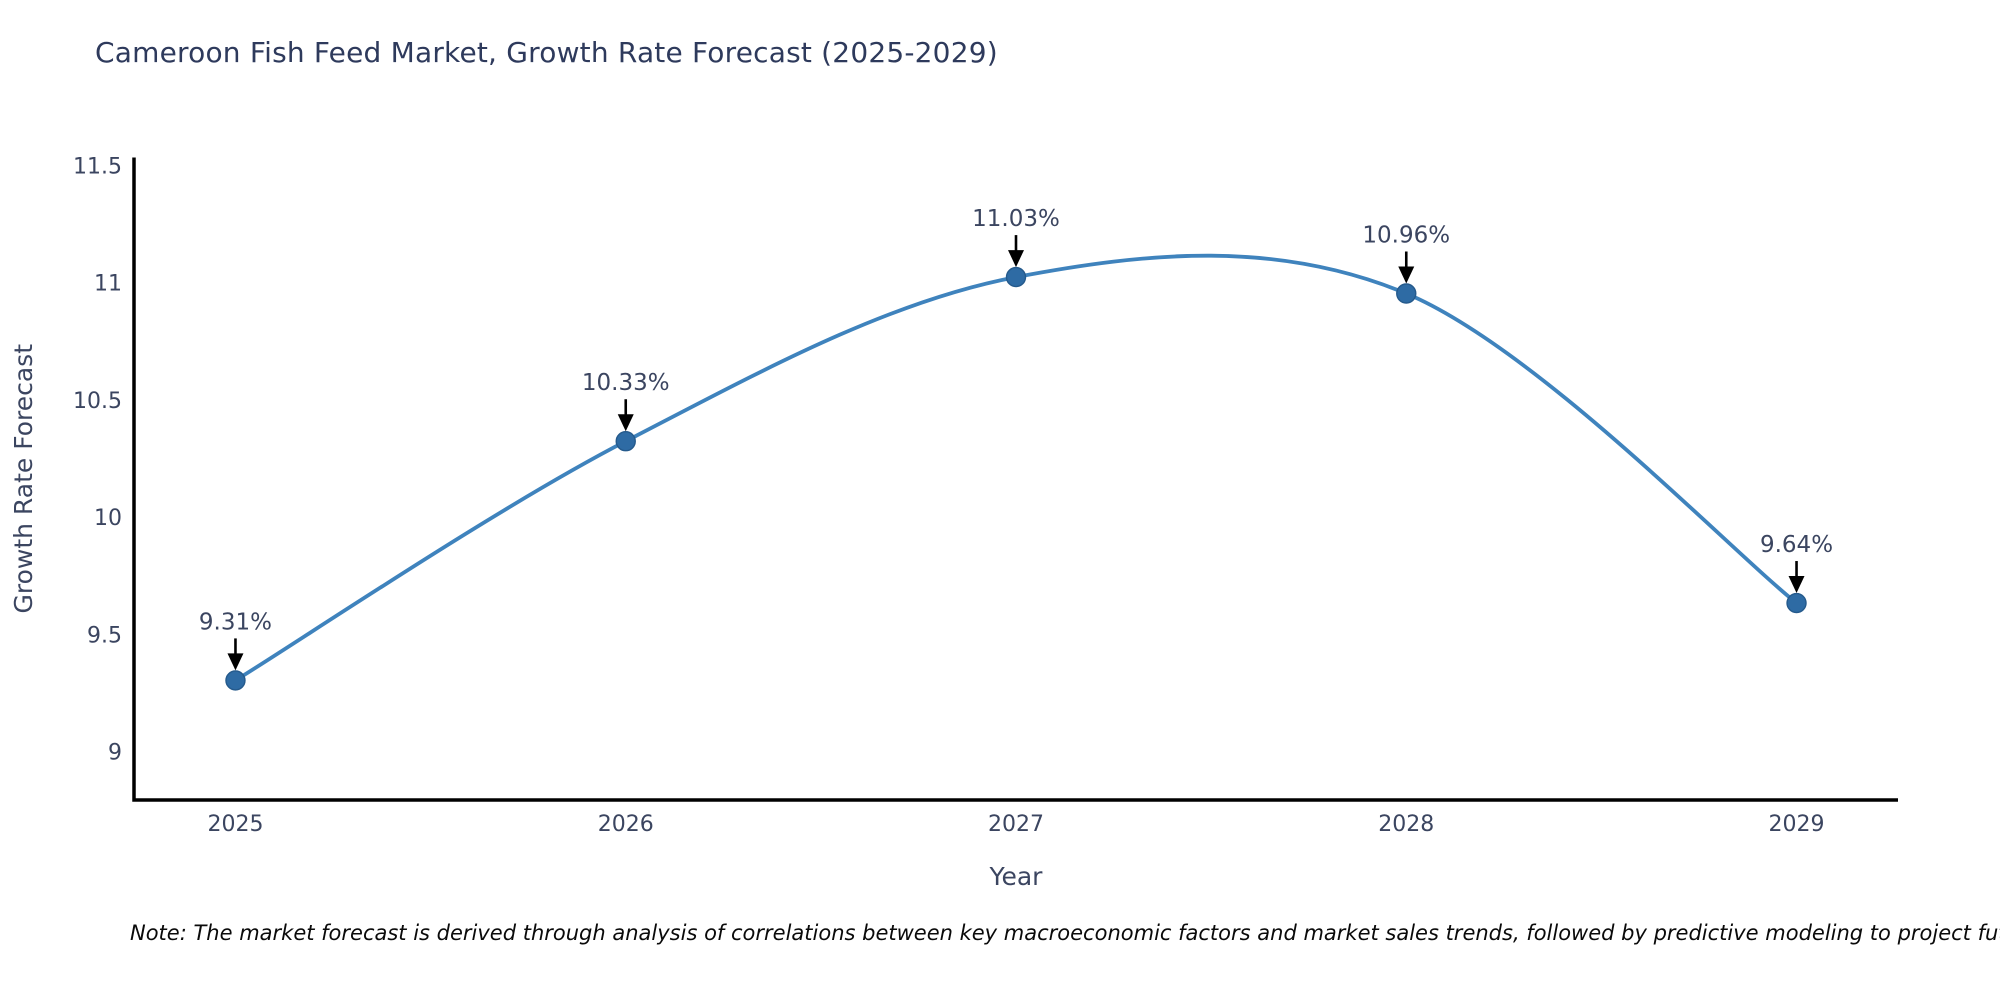 This screenshot has width=2000, height=1000. Describe the element at coordinates (97, 401) in the screenshot. I see `y-tick-label: 10.5` at that location.